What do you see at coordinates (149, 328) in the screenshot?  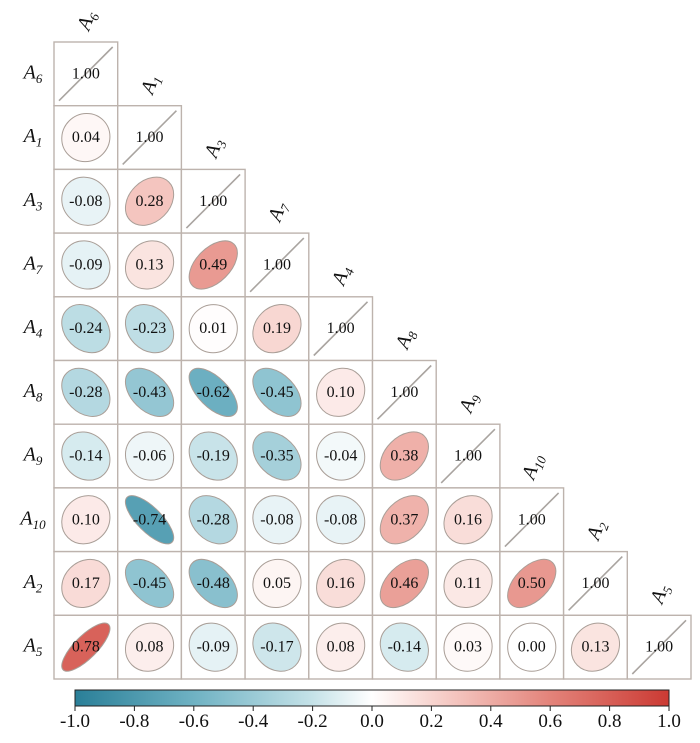 I see `cell-value: -0.23` at bounding box center [149, 328].